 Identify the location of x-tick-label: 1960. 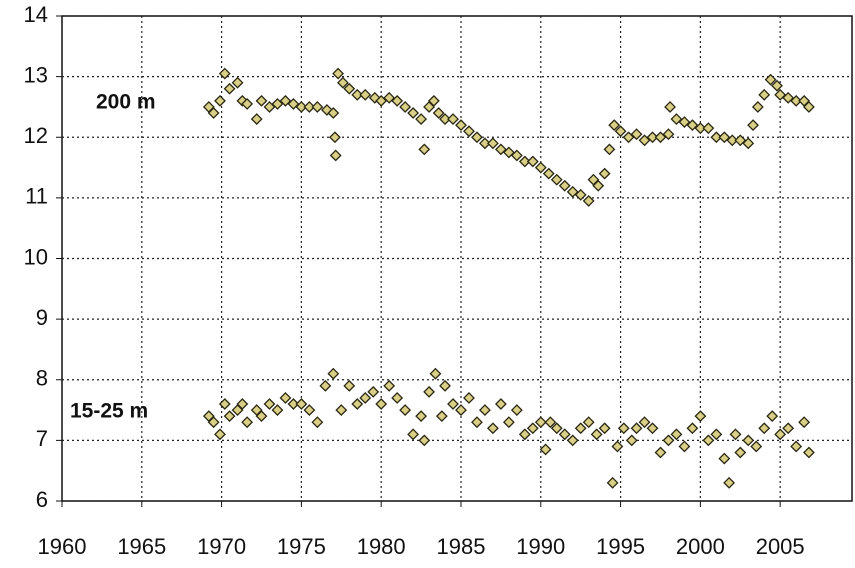
(62, 546).